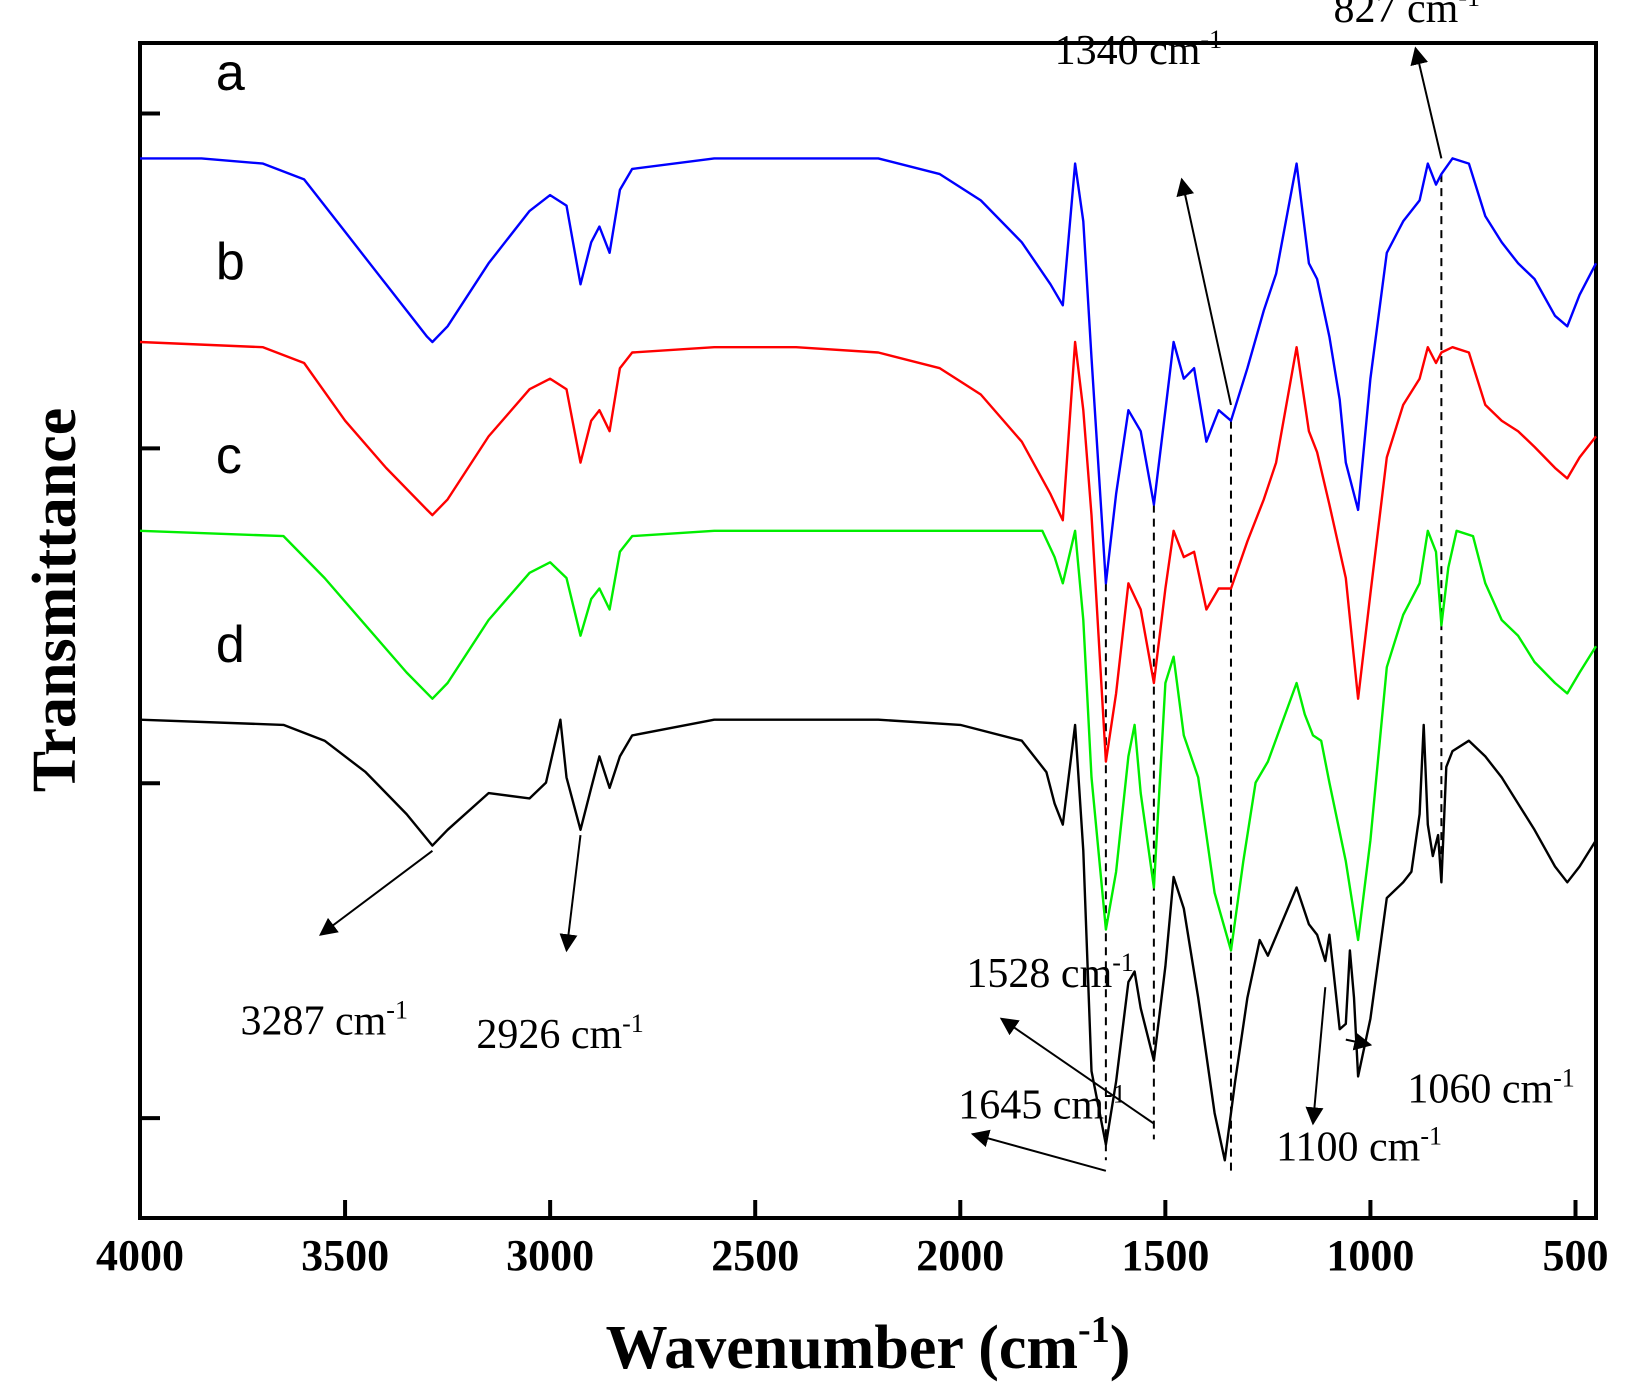 The height and width of the screenshot is (1392, 1632). What do you see at coordinates (1120, 1348) in the screenshot?
I see `x-axis-title-unit-close: )` at bounding box center [1120, 1348].